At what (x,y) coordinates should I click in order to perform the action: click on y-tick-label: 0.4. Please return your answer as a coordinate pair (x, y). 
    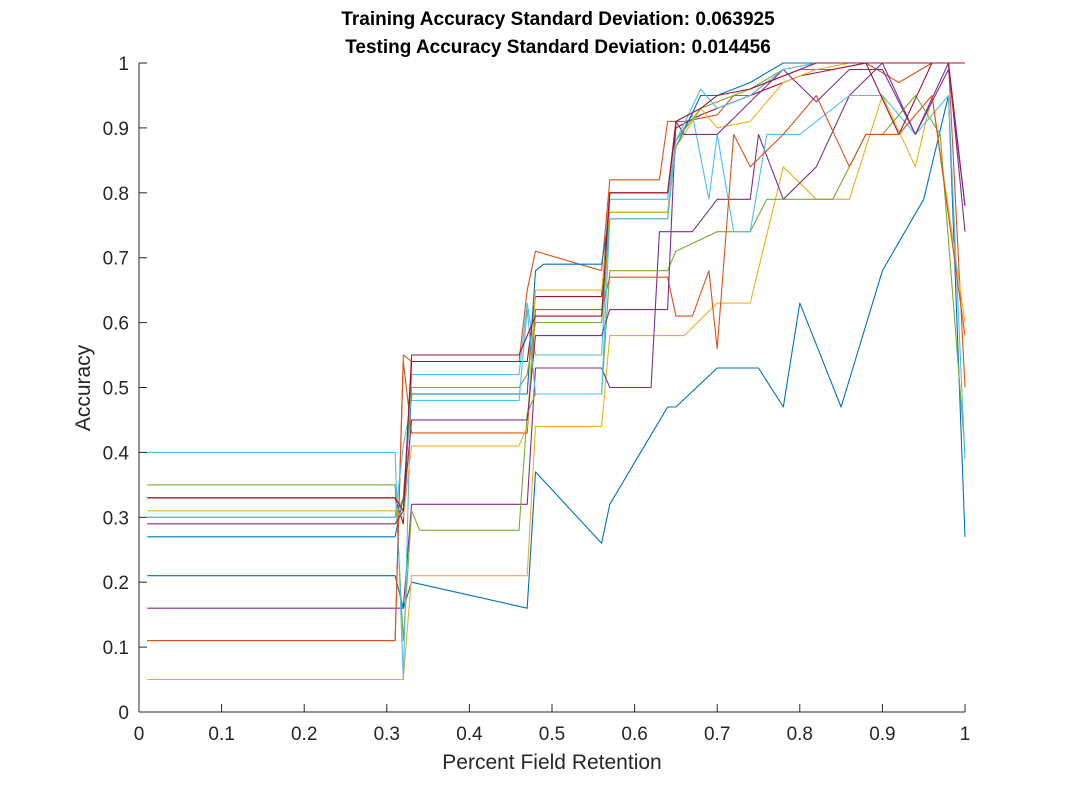
    Looking at the image, I should click on (116, 453).